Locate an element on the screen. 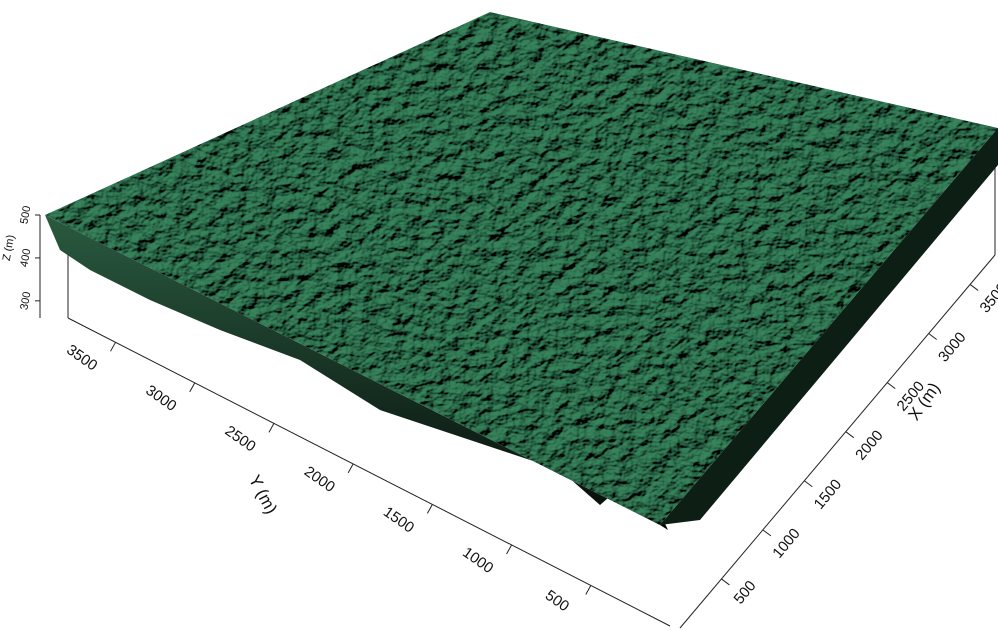  x-tick-label: 3000 is located at coordinates (952, 347).